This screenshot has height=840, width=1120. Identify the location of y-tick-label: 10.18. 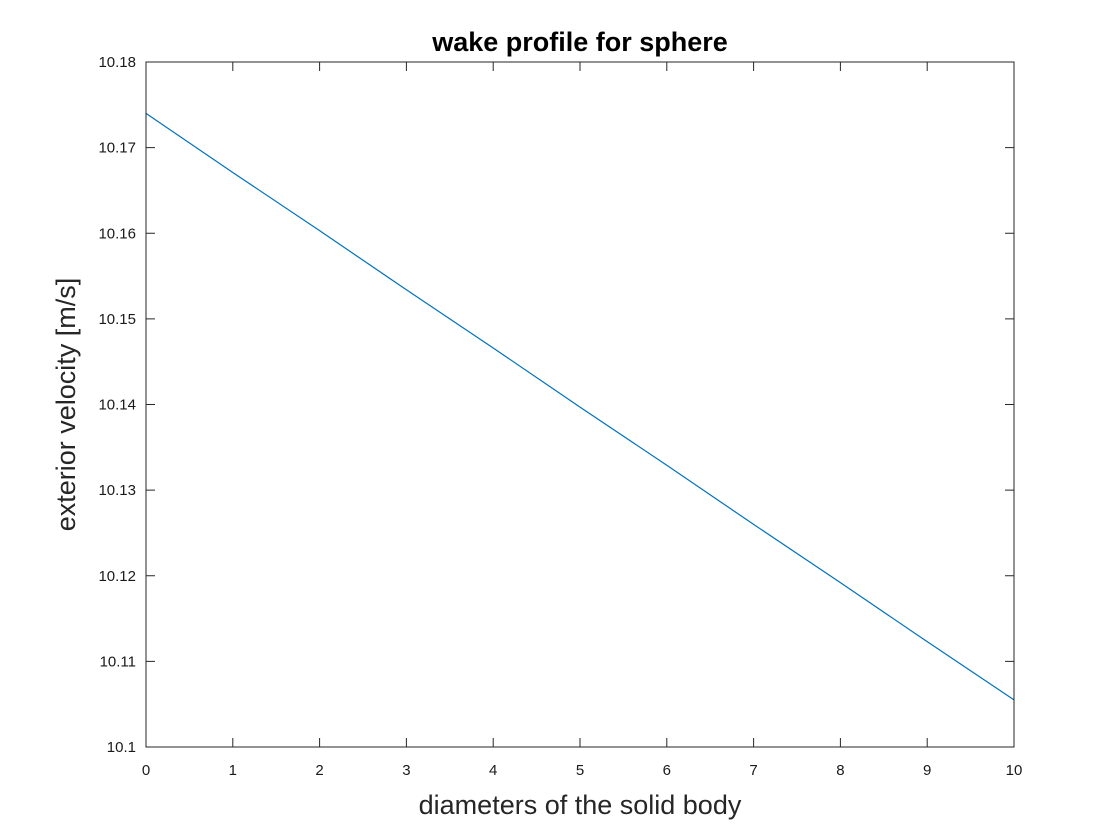
(117, 62).